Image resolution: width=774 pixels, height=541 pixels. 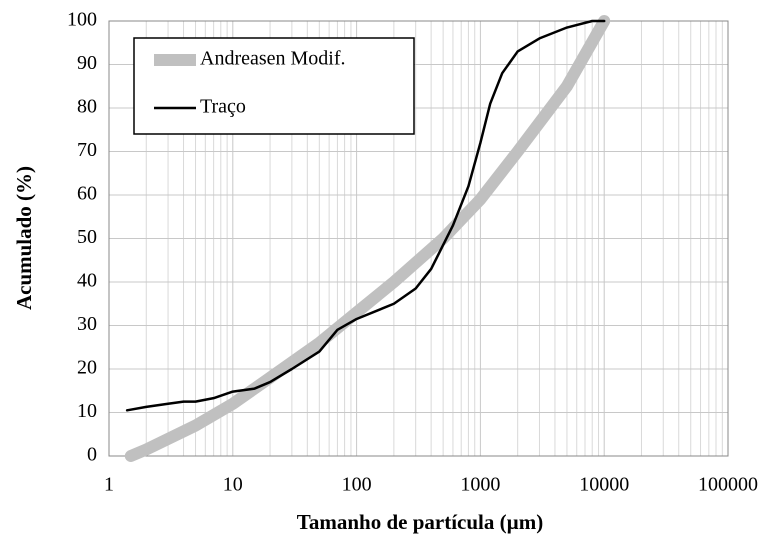 I want to click on x-tick-label: 100000, so click(x=728, y=485).